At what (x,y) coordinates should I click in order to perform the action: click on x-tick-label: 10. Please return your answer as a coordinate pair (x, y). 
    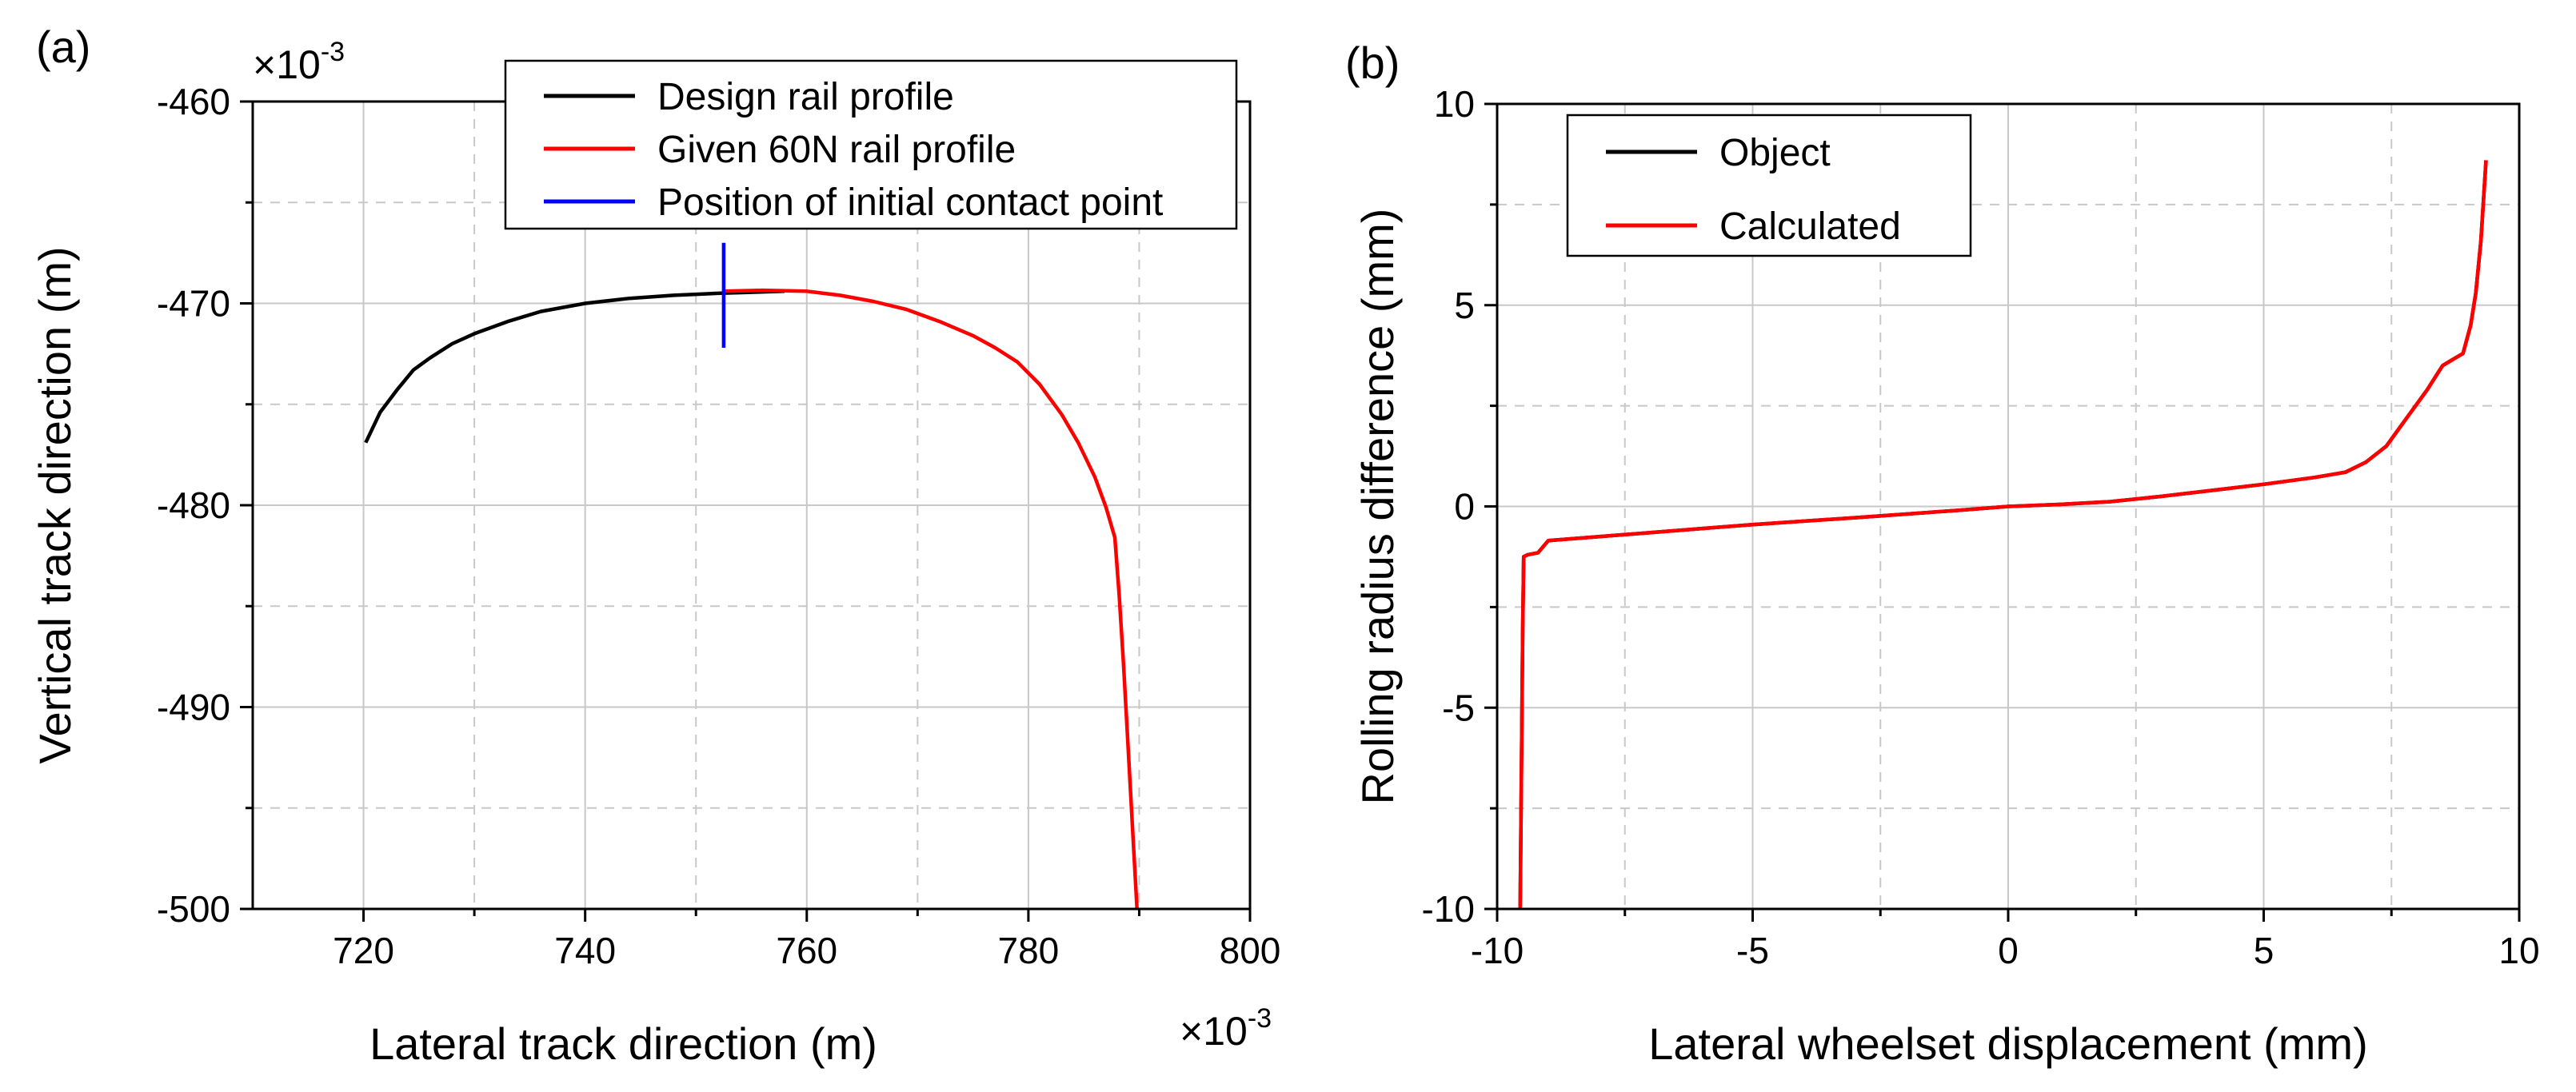
    Looking at the image, I should click on (2519, 950).